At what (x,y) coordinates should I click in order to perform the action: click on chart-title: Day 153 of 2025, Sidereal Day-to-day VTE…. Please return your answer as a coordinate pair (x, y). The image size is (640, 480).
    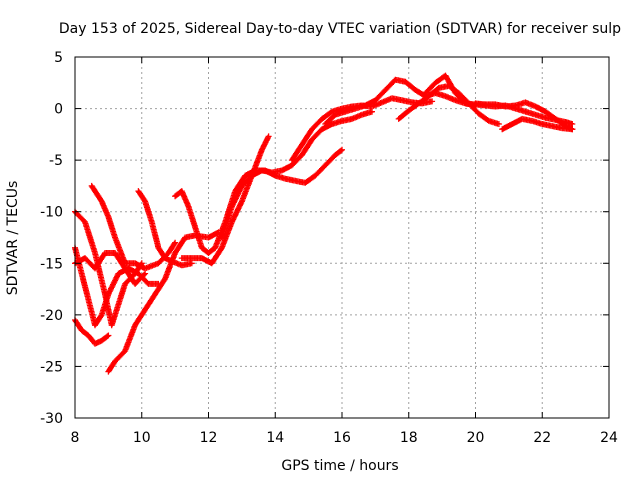
    Looking at the image, I should click on (340, 29).